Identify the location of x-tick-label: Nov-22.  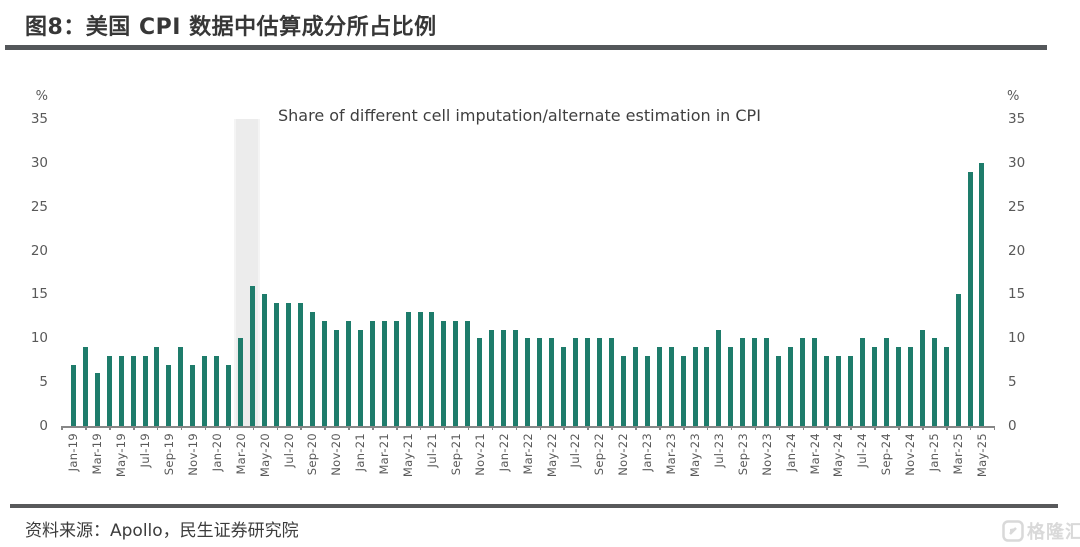
(623, 454).